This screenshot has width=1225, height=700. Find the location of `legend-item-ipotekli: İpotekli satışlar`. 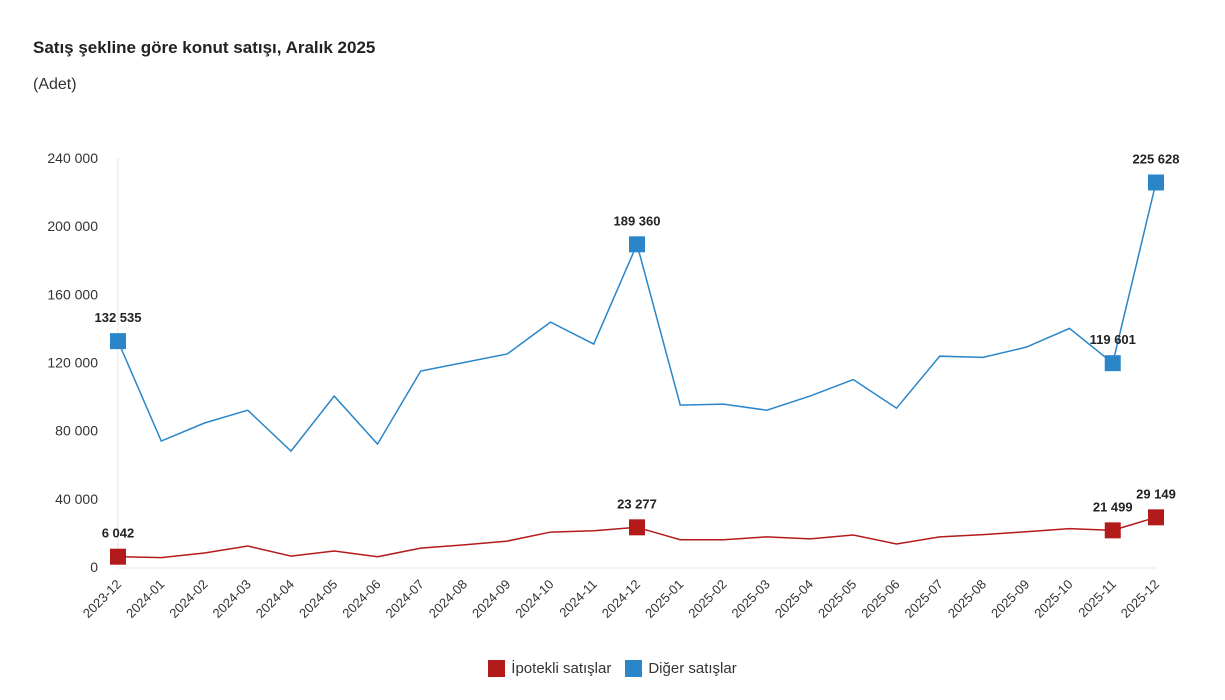

legend-item-ipotekli: İpotekli satışlar is located at coordinates (549, 668).